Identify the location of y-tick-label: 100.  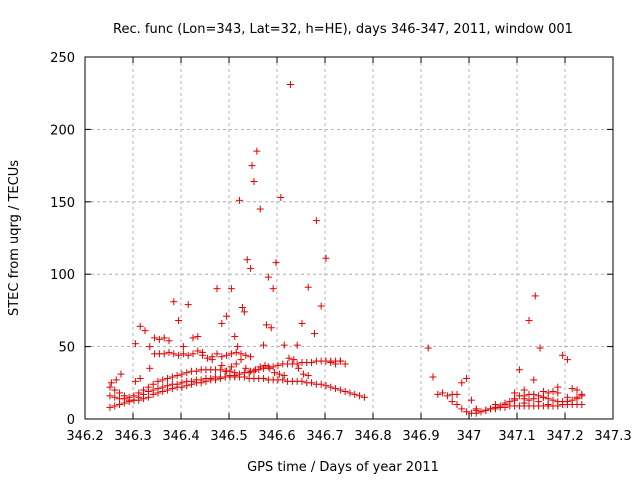
(62, 275).